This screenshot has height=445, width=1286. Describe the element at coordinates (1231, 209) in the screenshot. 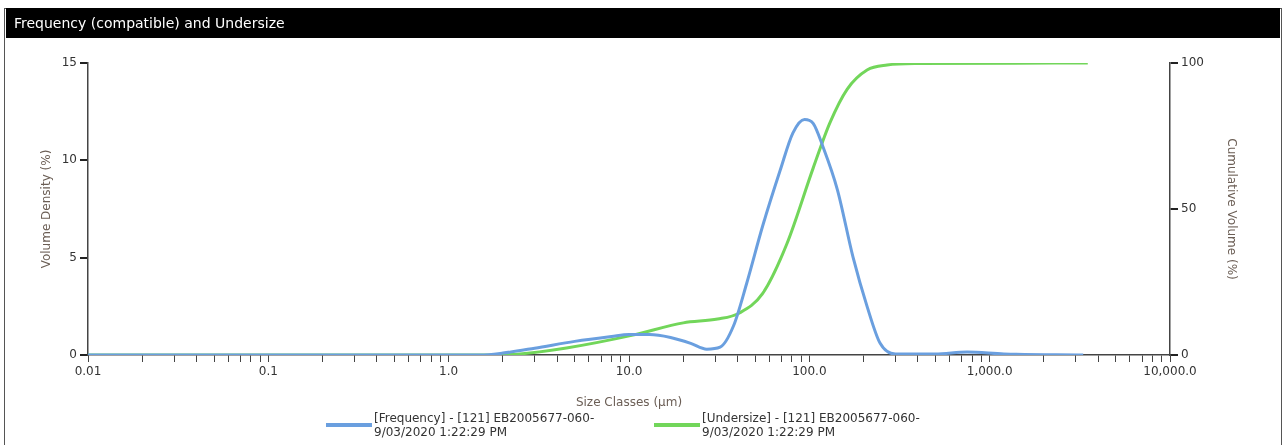

I see `y2-axis-title: Cumulative Volume (%)` at that location.